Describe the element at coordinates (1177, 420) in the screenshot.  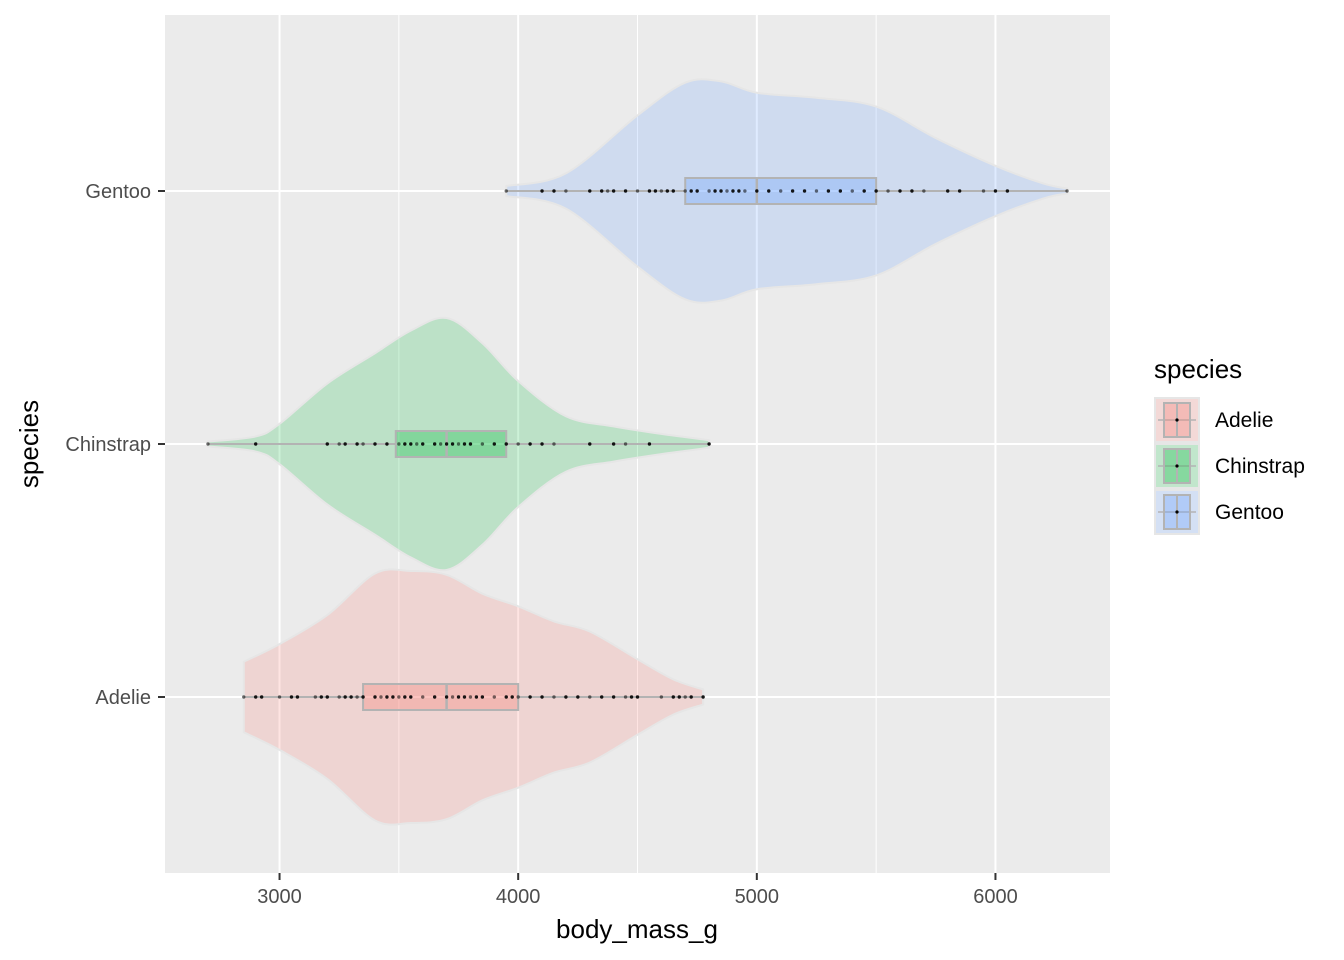
I see `legend-key-point-adelie` at that location.